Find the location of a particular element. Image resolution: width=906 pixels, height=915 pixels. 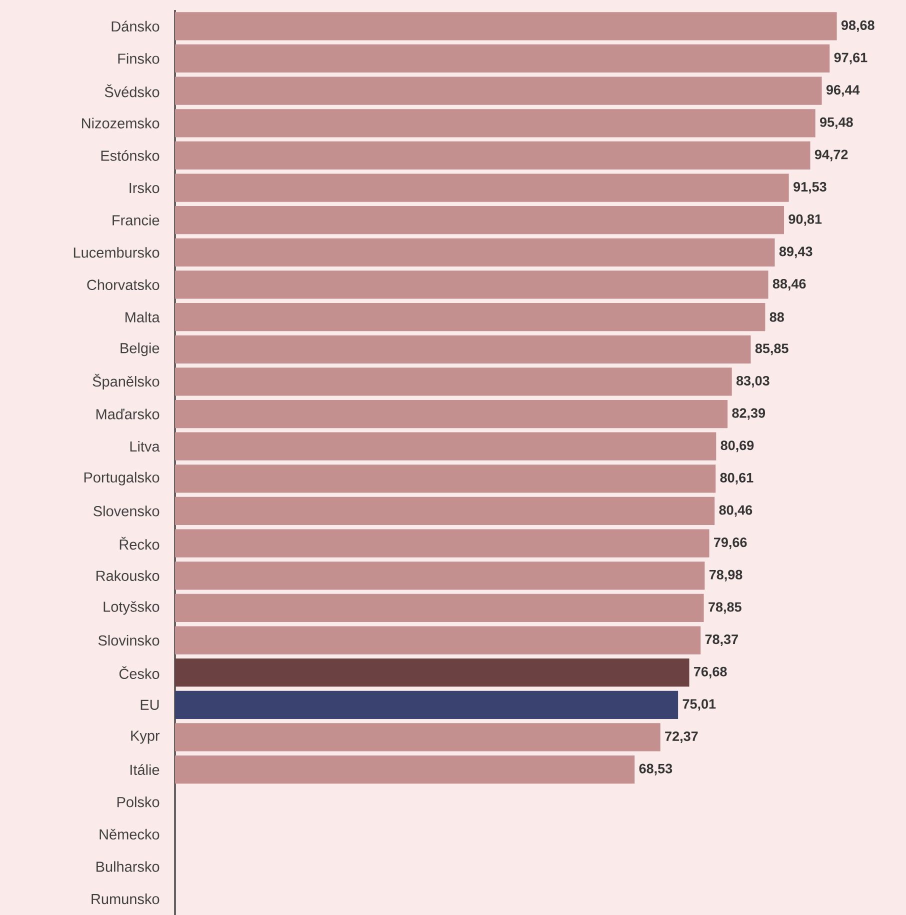

y-tick-label: Irsko is located at coordinates (145, 188).